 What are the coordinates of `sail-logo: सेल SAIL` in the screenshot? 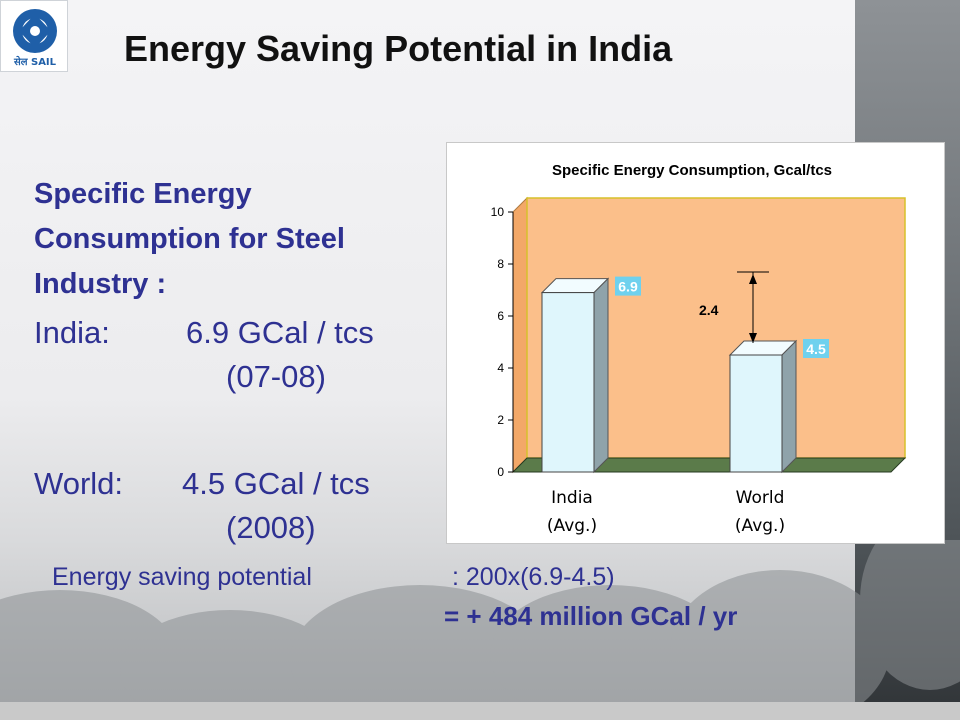 It's located at (34, 36).